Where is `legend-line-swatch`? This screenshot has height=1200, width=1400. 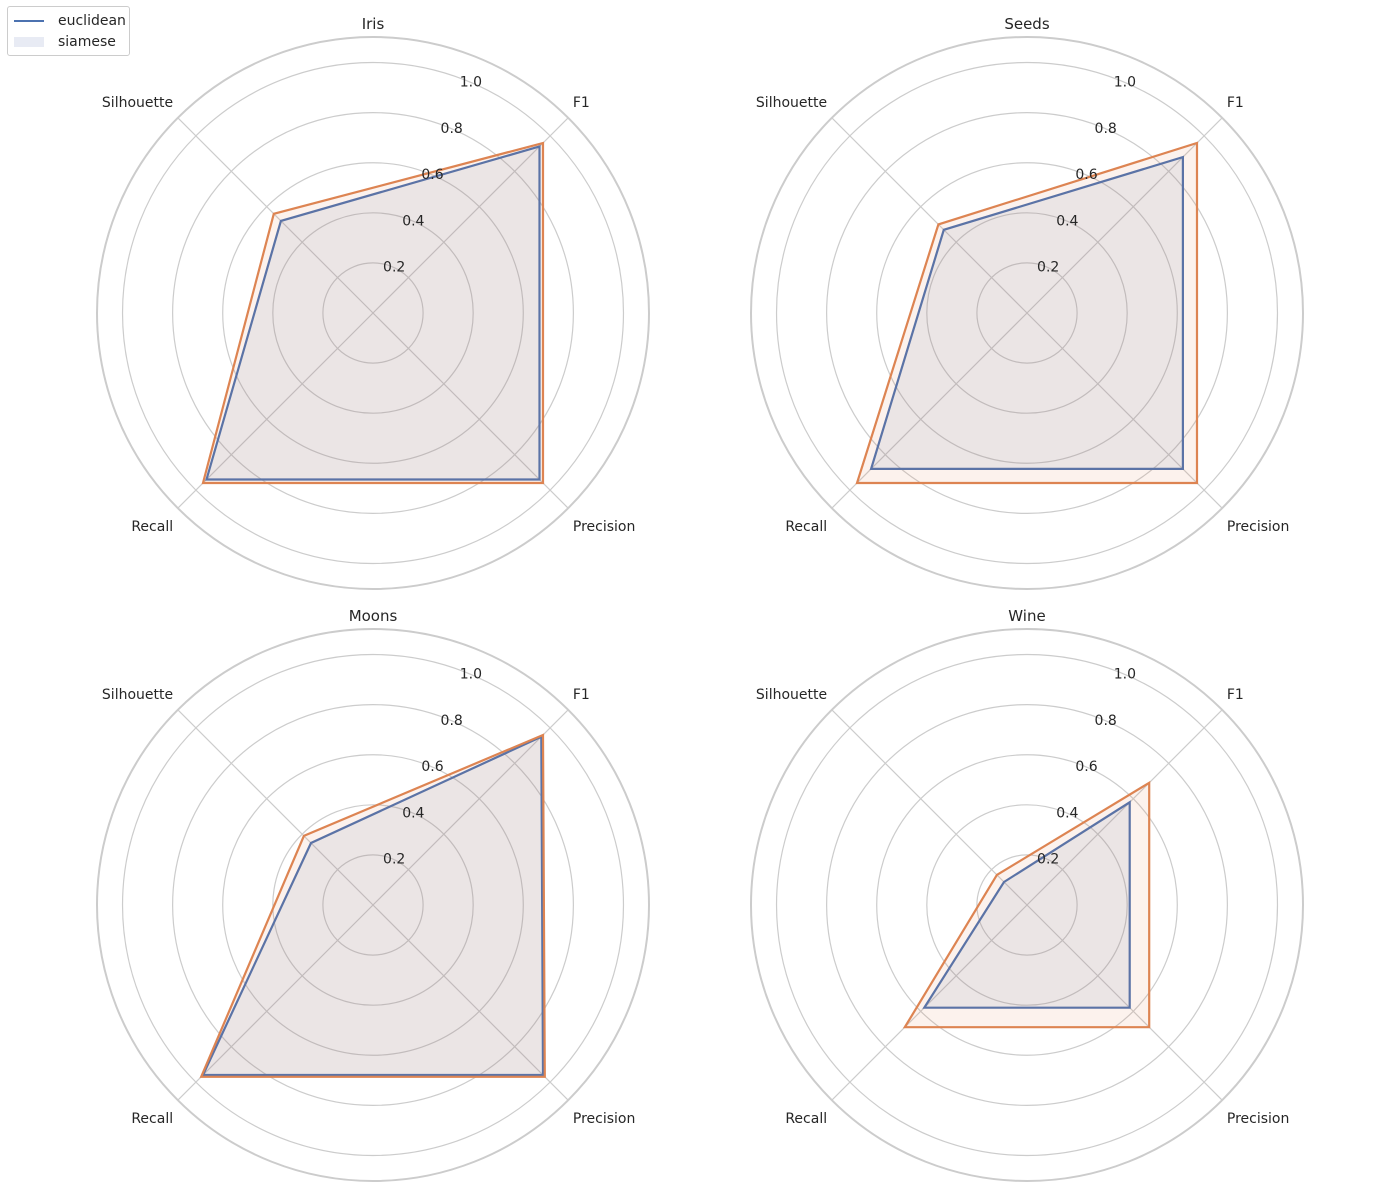 legend-line-swatch is located at coordinates (29, 21).